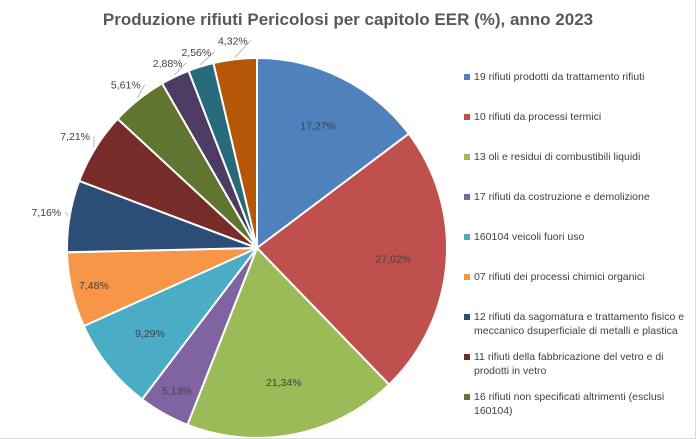 The width and height of the screenshot is (696, 439). What do you see at coordinates (284, 383) in the screenshot?
I see `data-label: 21,34%` at bounding box center [284, 383].